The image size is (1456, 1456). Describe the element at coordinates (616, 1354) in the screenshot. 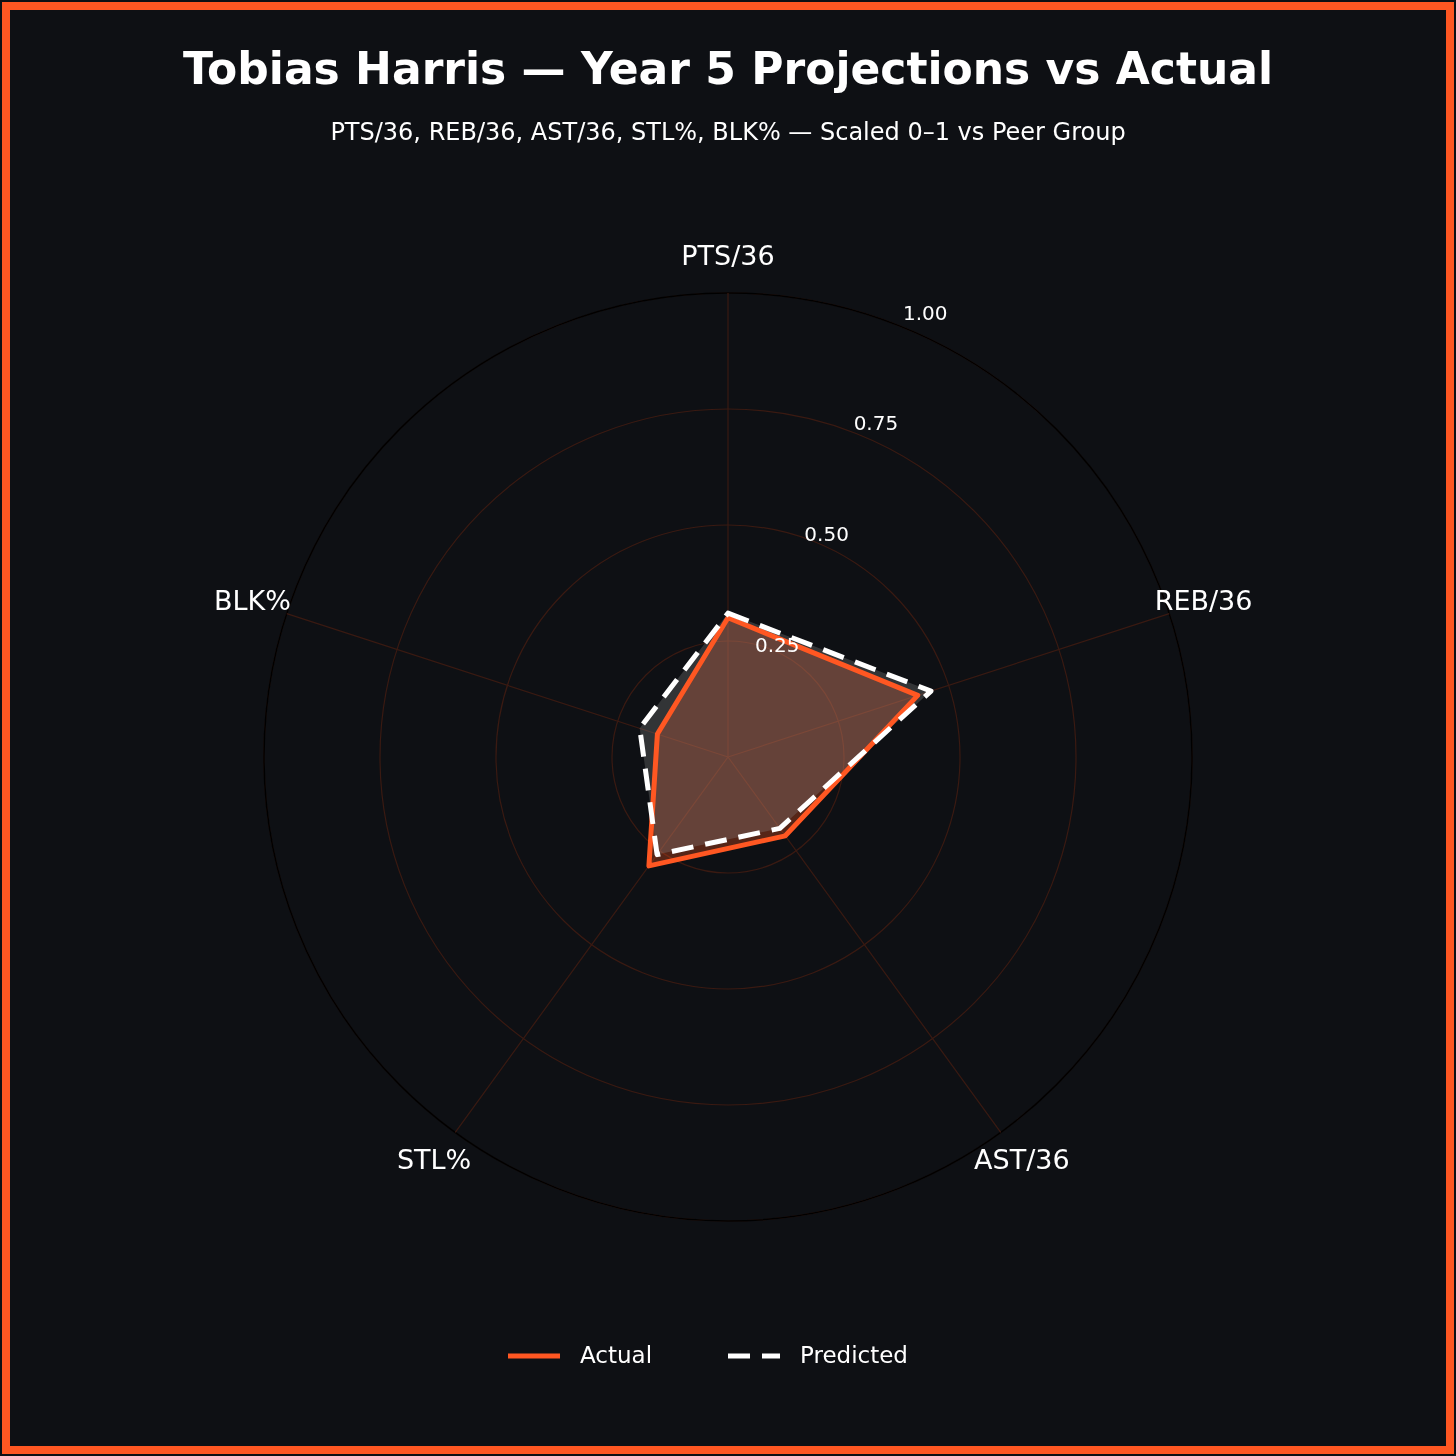

I see `legend-label: Actual` at that location.